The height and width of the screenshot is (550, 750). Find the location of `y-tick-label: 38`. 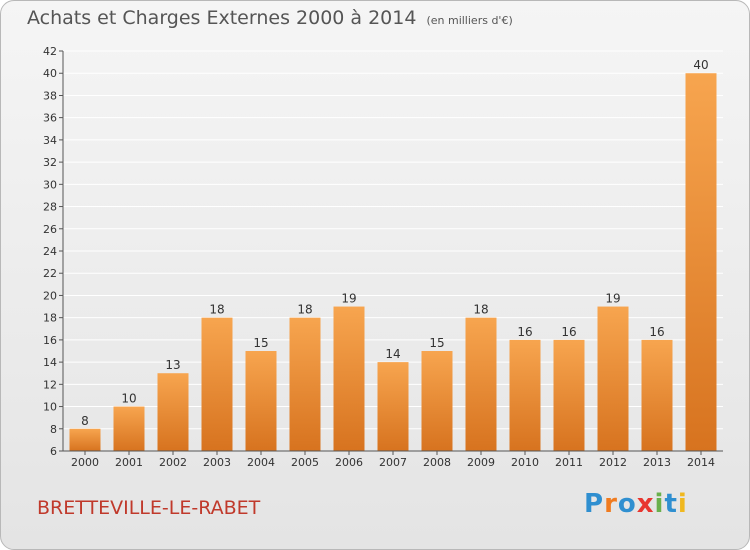

y-tick-label: 38 is located at coordinates (50, 95).